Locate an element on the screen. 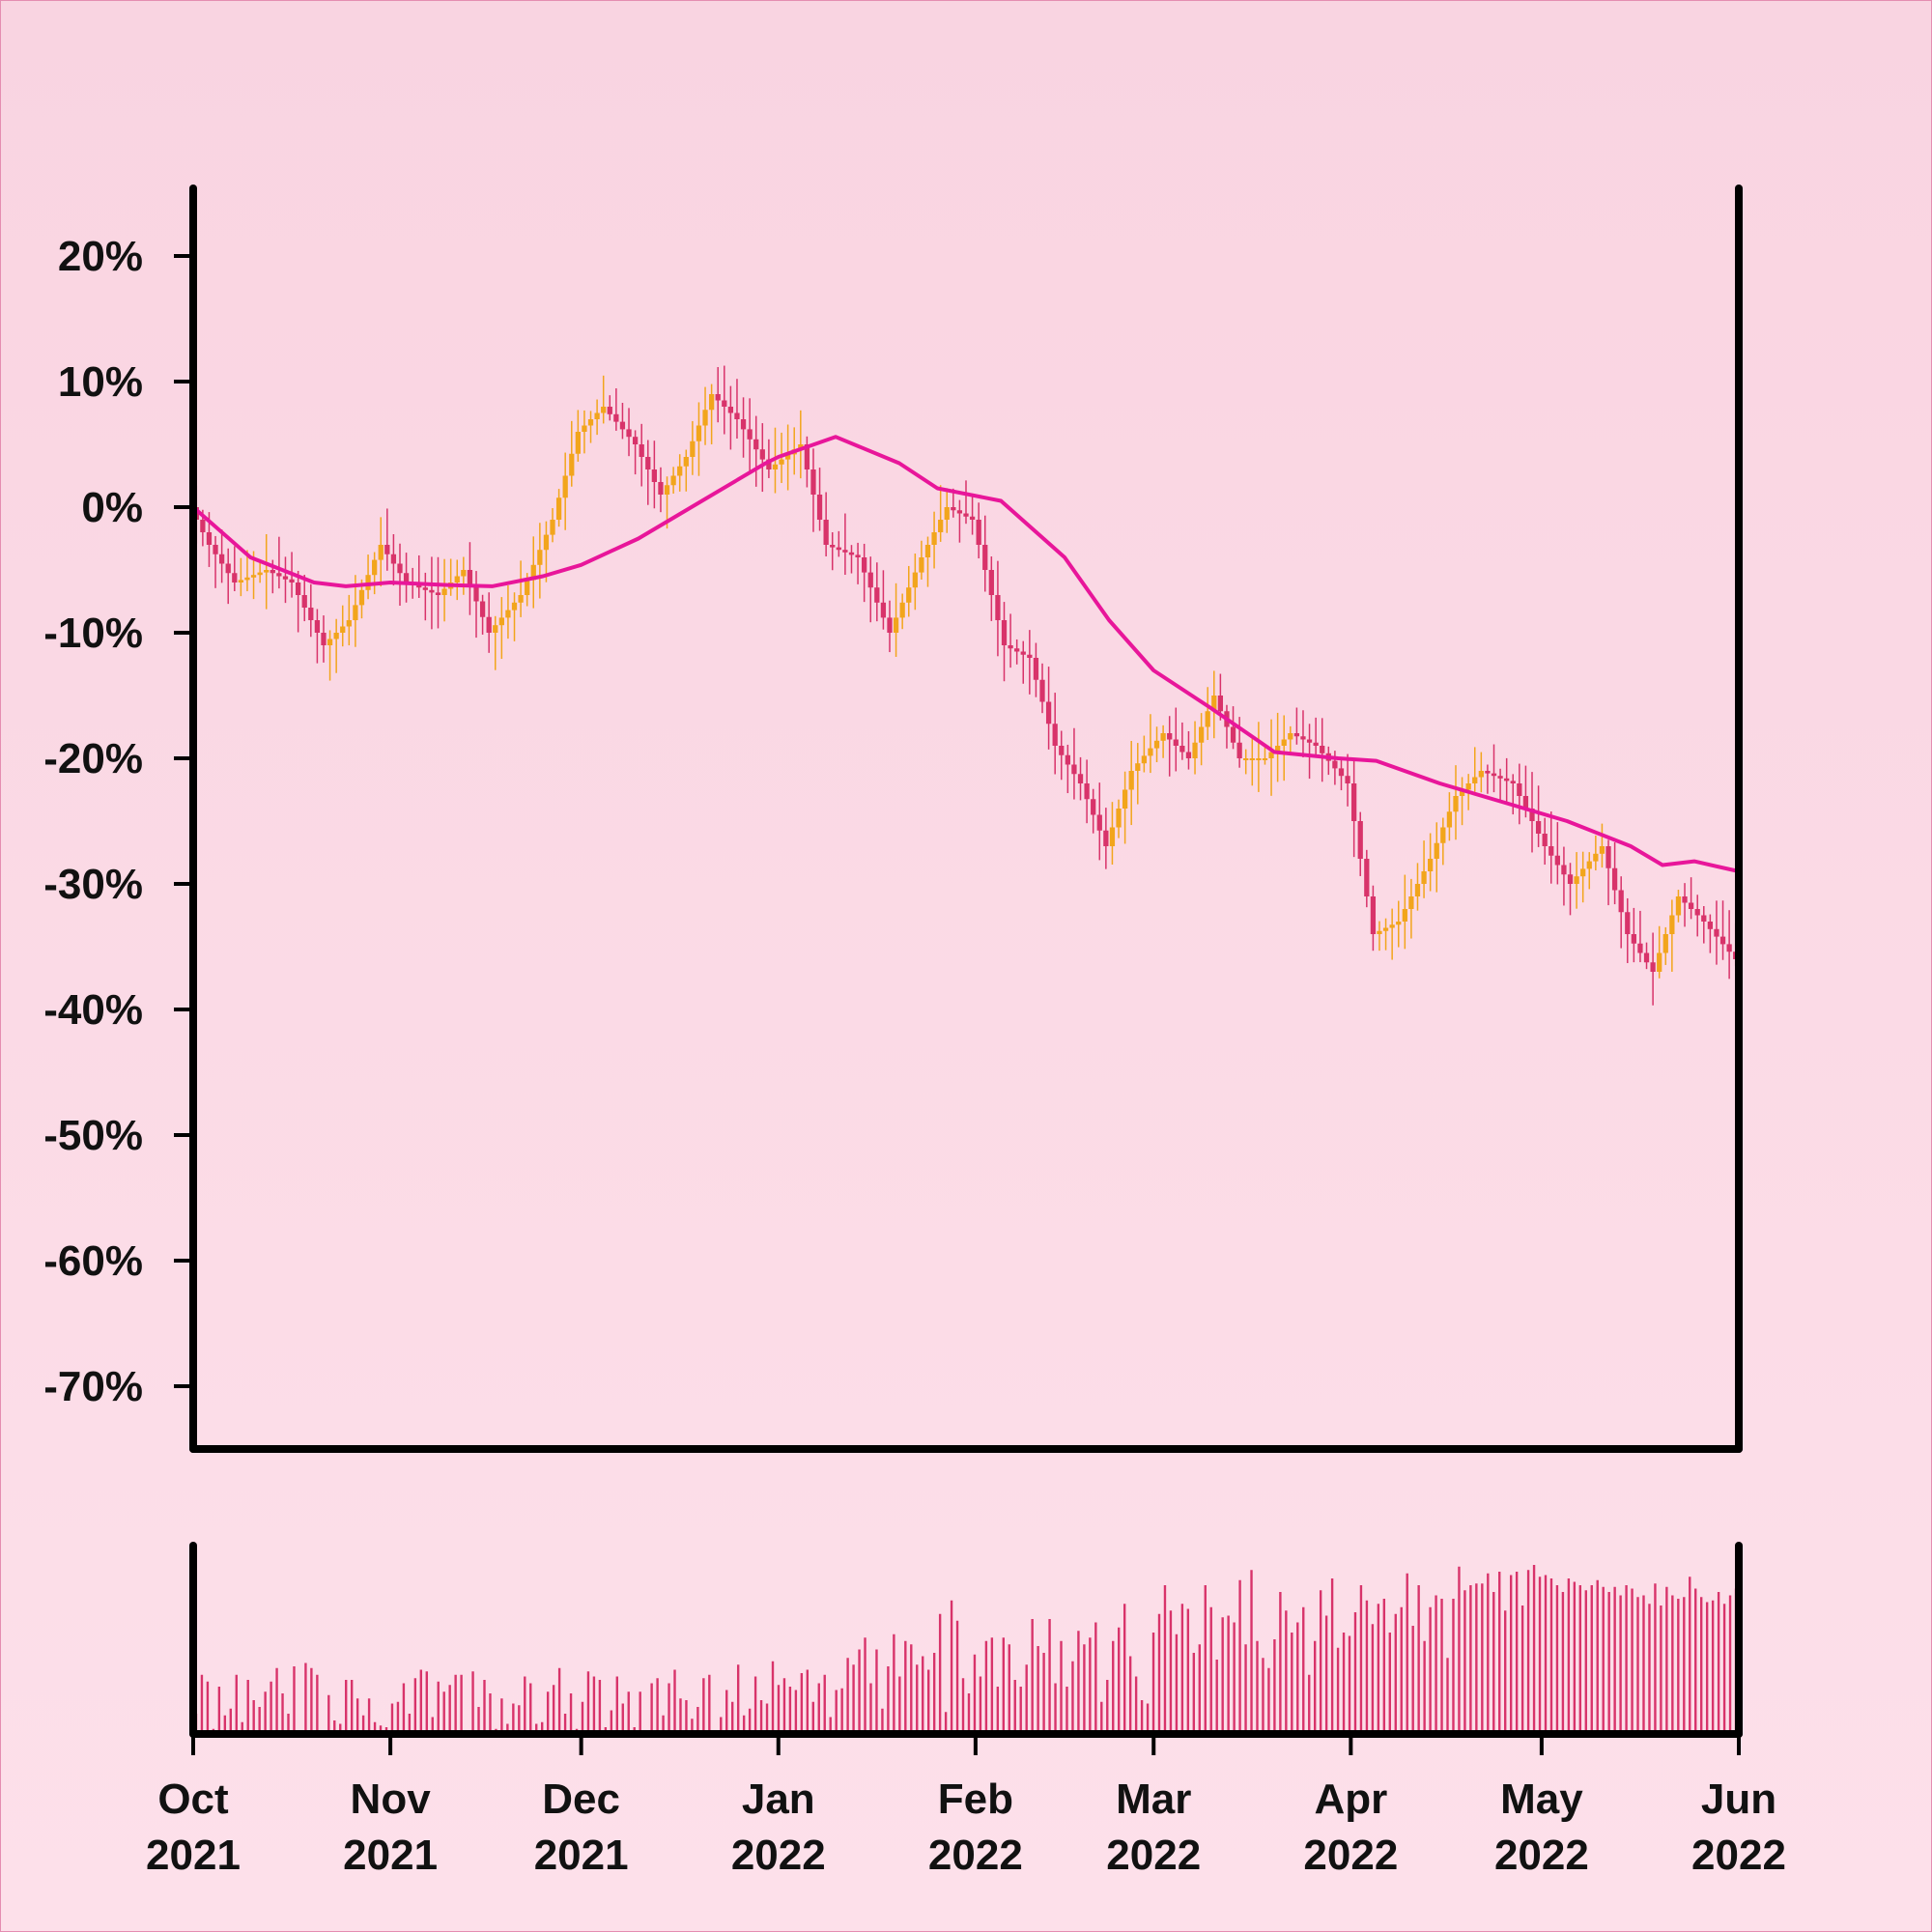 The image size is (1932, 1932). x-tick-label-month: May is located at coordinates (1541, 1799).